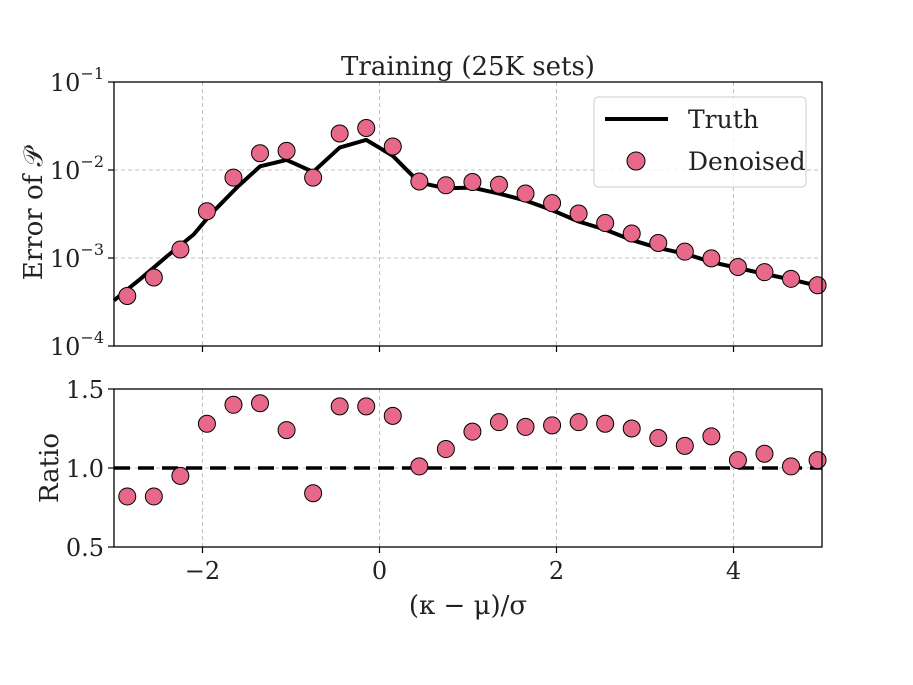  I want to click on x-tick-label: 2, so click(556, 571).